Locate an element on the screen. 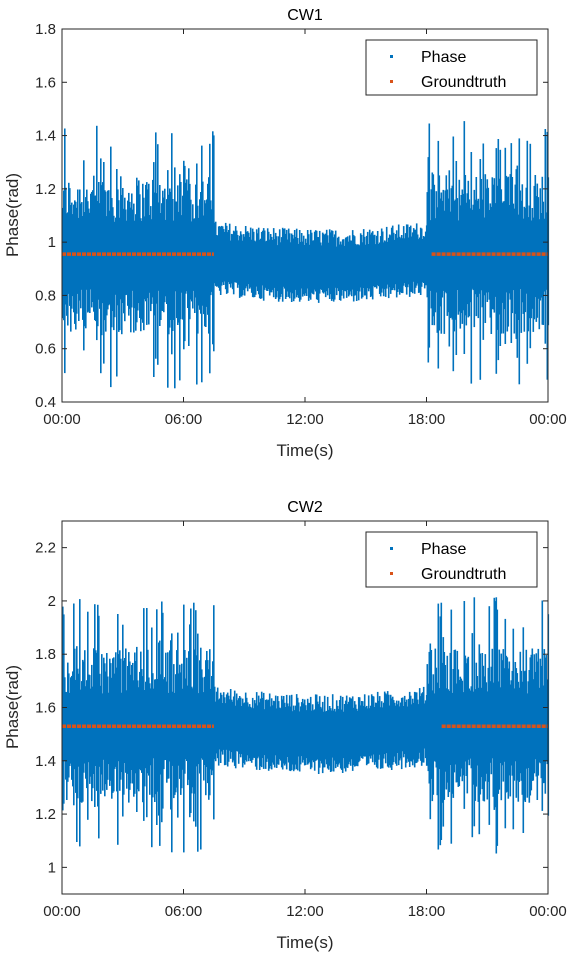 Image resolution: width=572 pixels, height=956 pixels. cw2-y-tick-label: 1.4 is located at coordinates (45, 761).